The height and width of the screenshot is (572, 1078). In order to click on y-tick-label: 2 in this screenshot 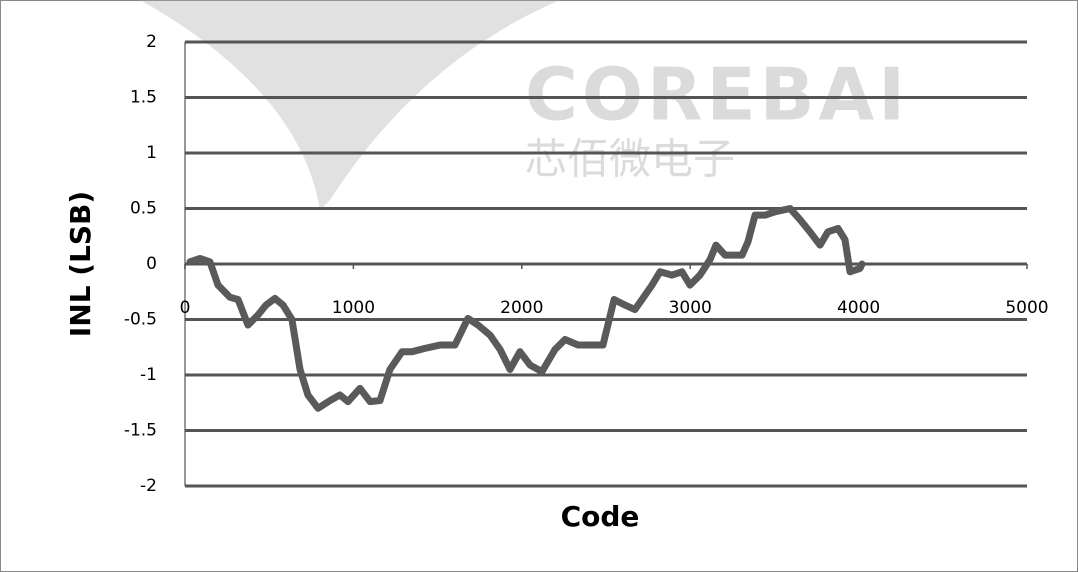, I will do `click(151, 42)`.